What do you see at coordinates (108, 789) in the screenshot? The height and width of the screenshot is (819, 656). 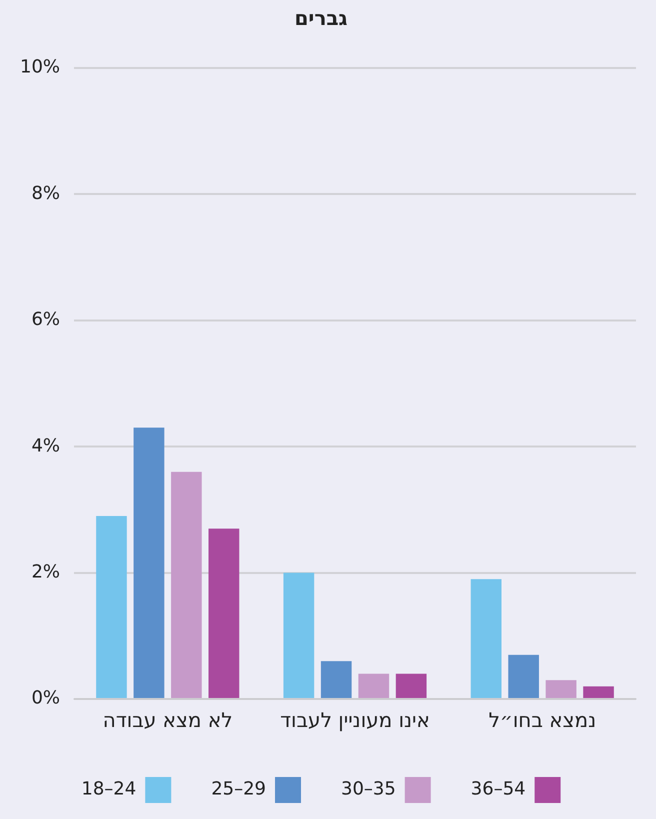 I see `legend-label: 18–24` at bounding box center [108, 789].